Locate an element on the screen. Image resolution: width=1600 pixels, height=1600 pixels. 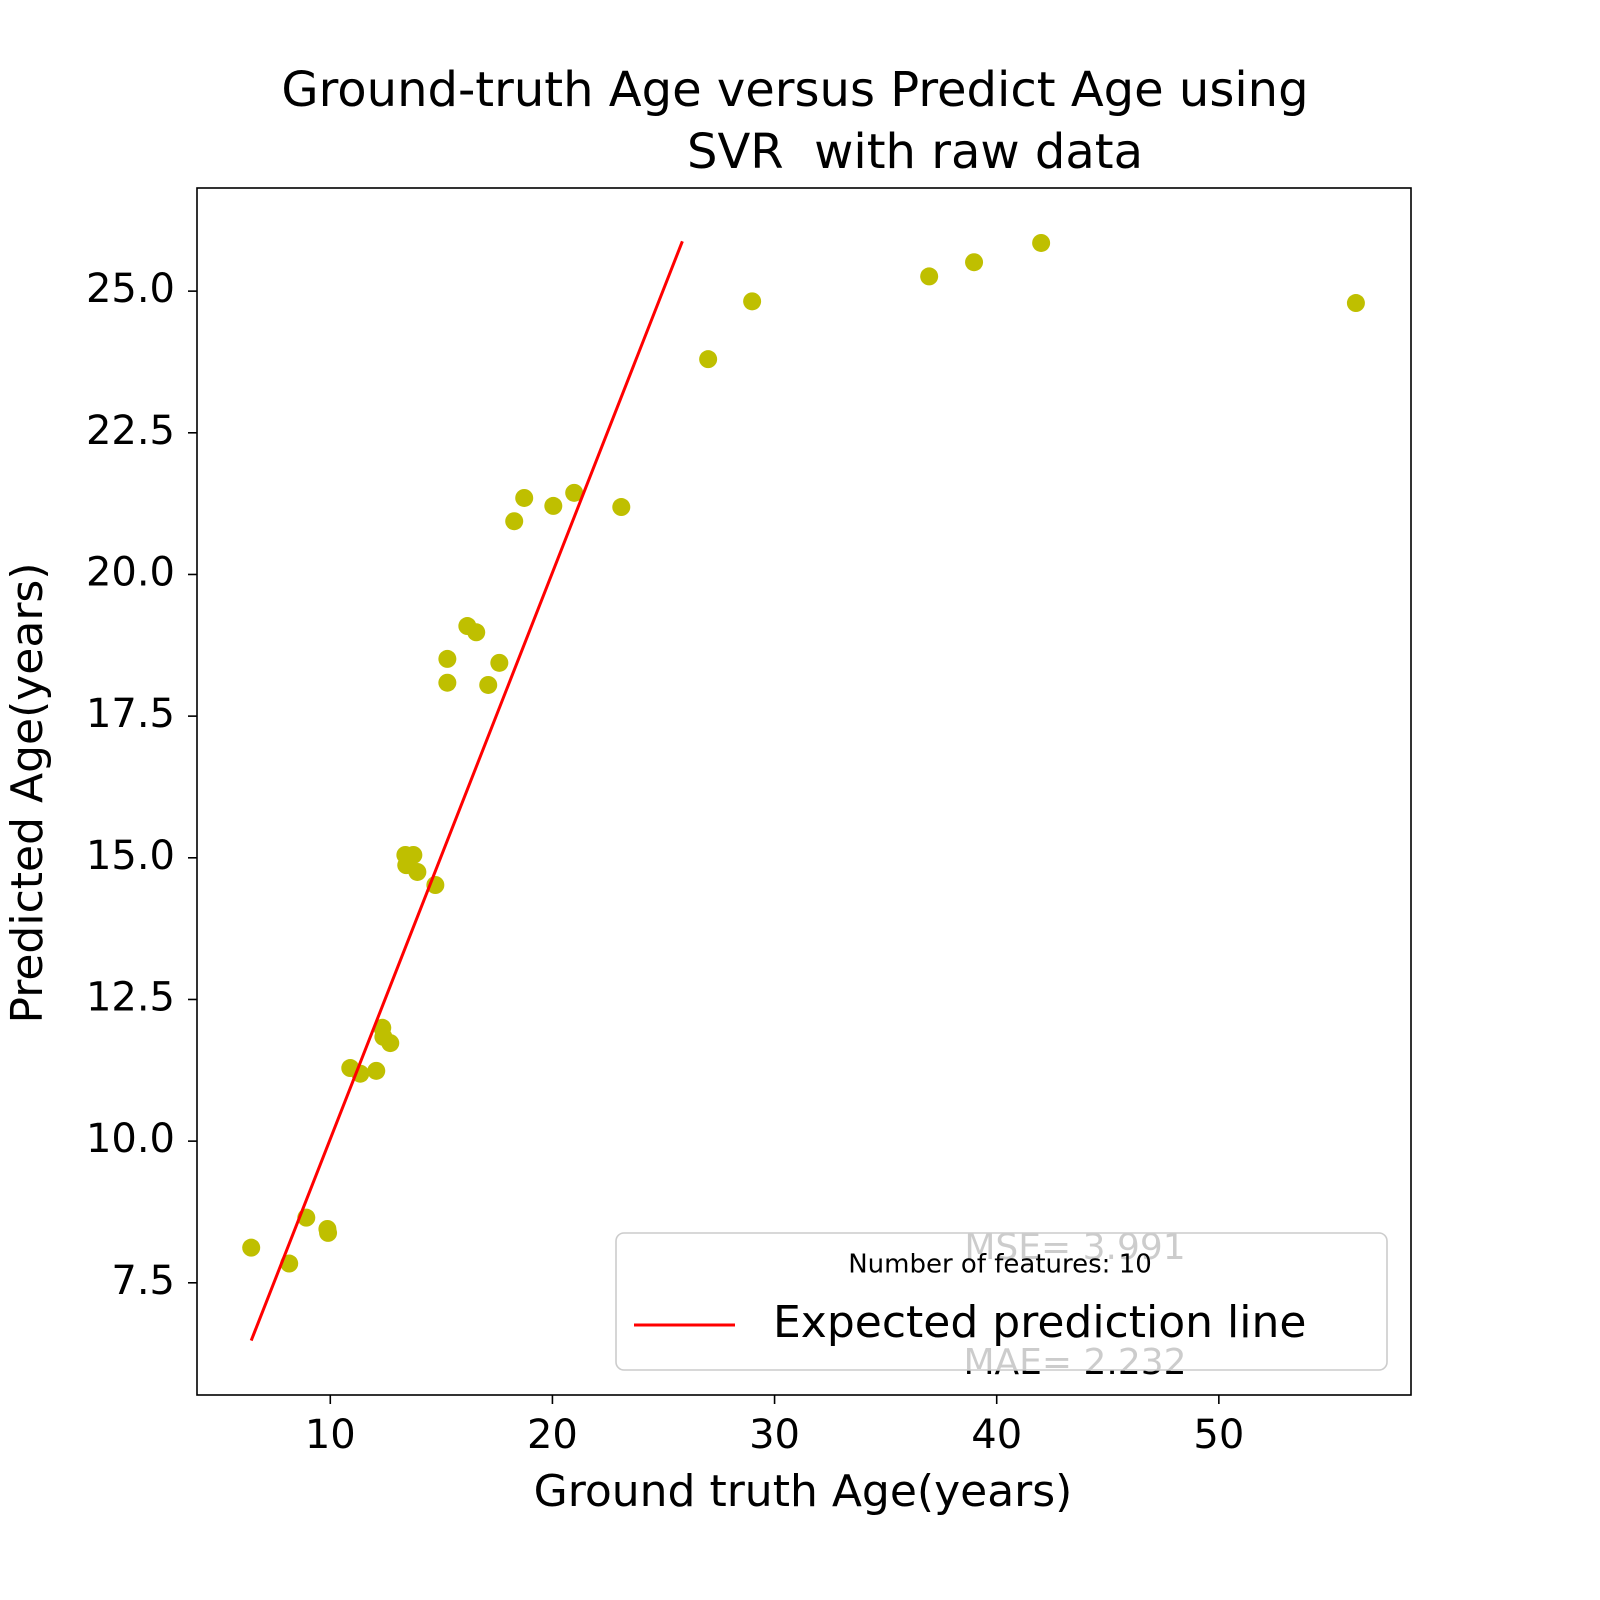
legend-box is located at coordinates (1001, 1301).